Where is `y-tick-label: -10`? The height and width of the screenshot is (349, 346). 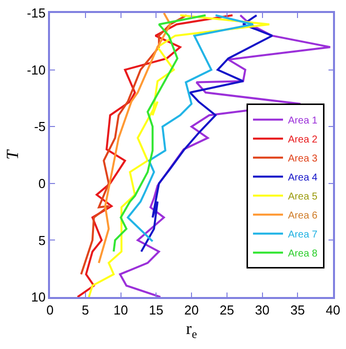
y-tick-label: -10 is located at coordinates (36, 70).